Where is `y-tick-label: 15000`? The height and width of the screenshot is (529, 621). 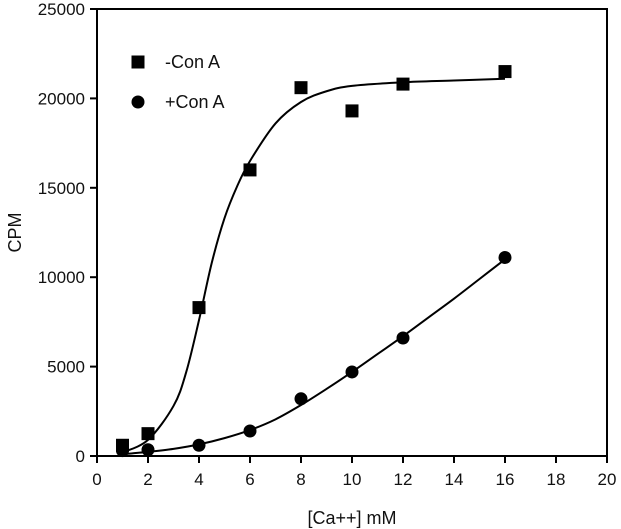 y-tick-label: 15000 is located at coordinates (61, 188).